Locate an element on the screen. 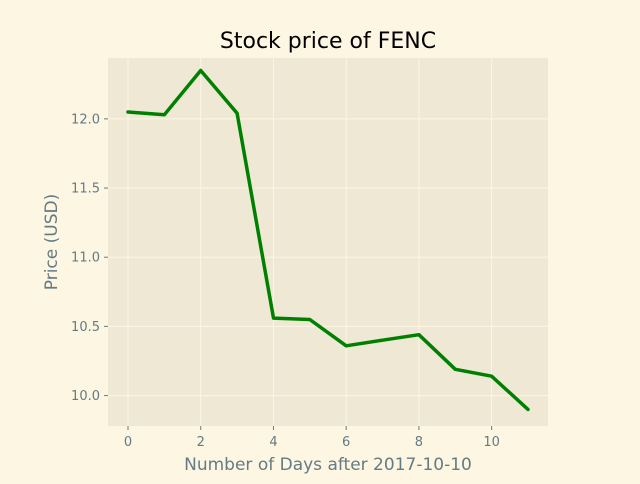 Image resolution: width=640 pixels, height=484 pixels. y-tick-label: 12.0 is located at coordinates (85, 119).